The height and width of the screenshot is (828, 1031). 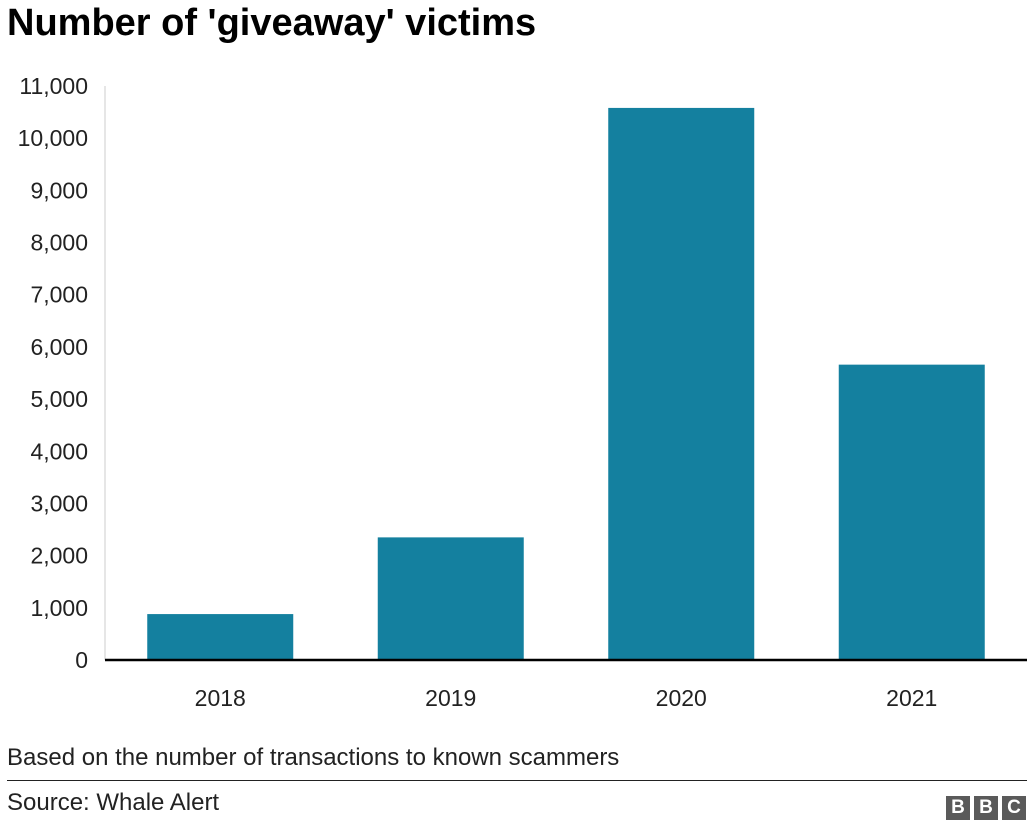 I want to click on chart-title: Number of 'giveaway' victims, so click(x=272, y=23).